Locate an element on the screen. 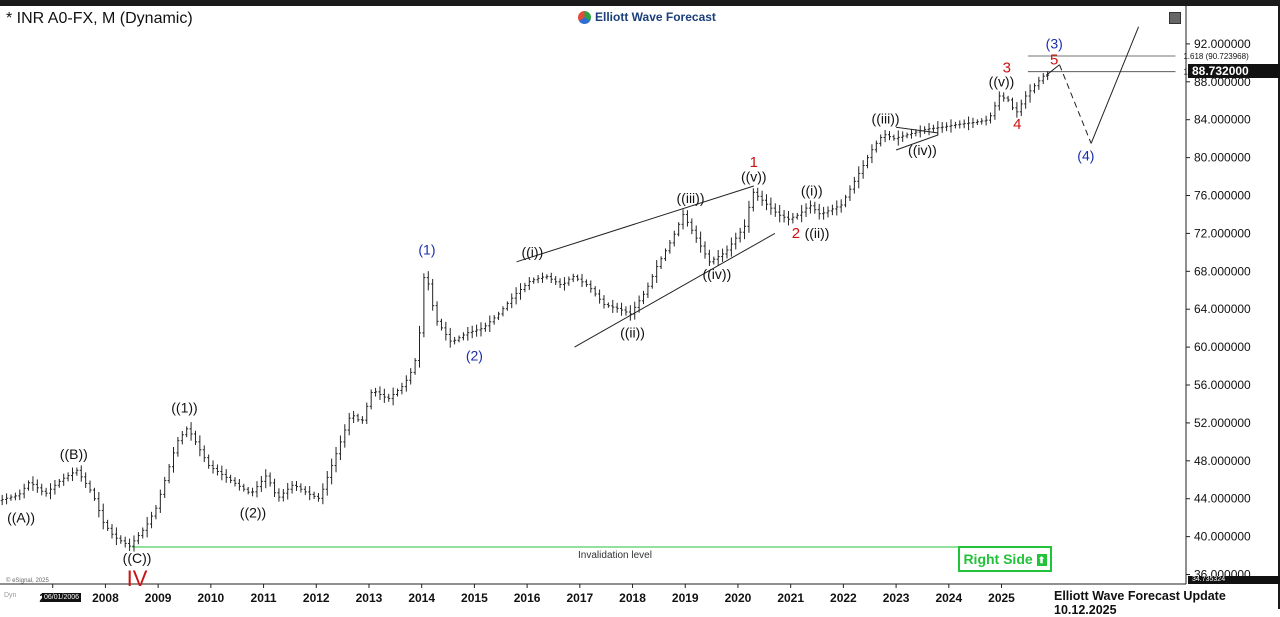 The width and height of the screenshot is (1280, 617). price-axis-low-label: 34.735324 is located at coordinates (1234, 580).